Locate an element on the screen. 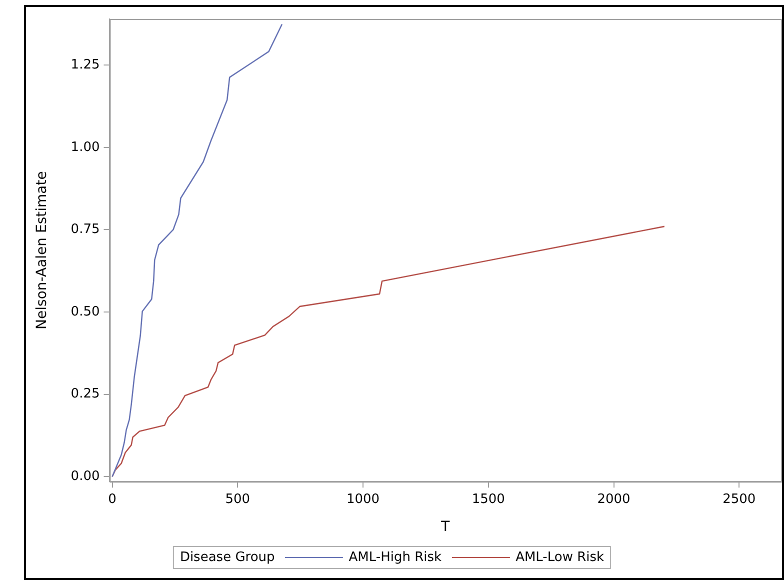  y-tick-label: 1.00 is located at coordinates (85, 147).